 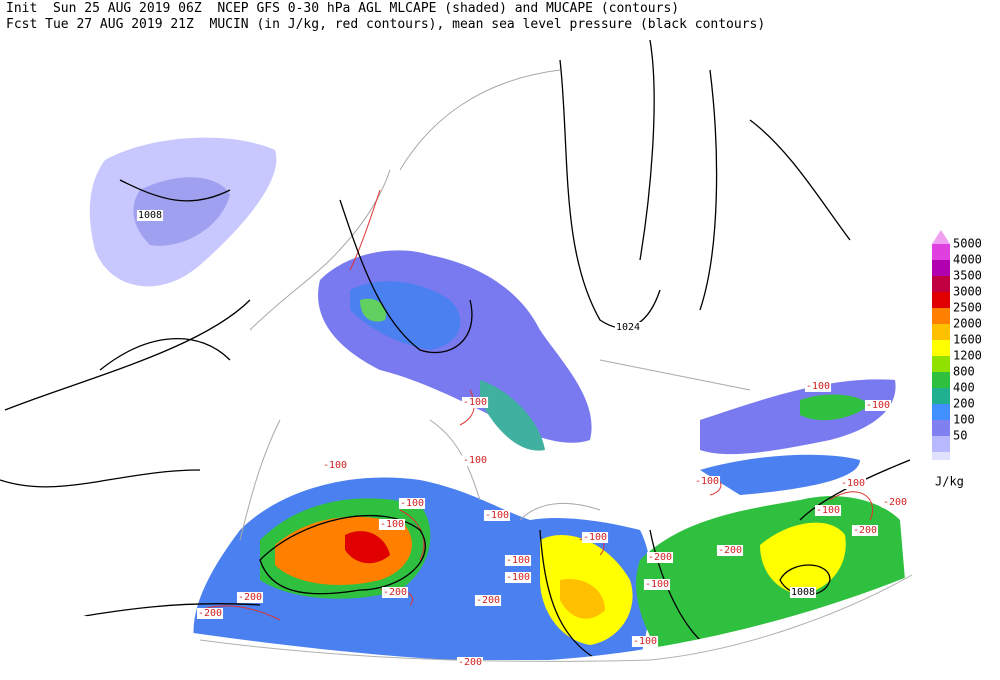 What do you see at coordinates (967, 244) in the screenshot?
I see `legend-label: 5000` at bounding box center [967, 244].